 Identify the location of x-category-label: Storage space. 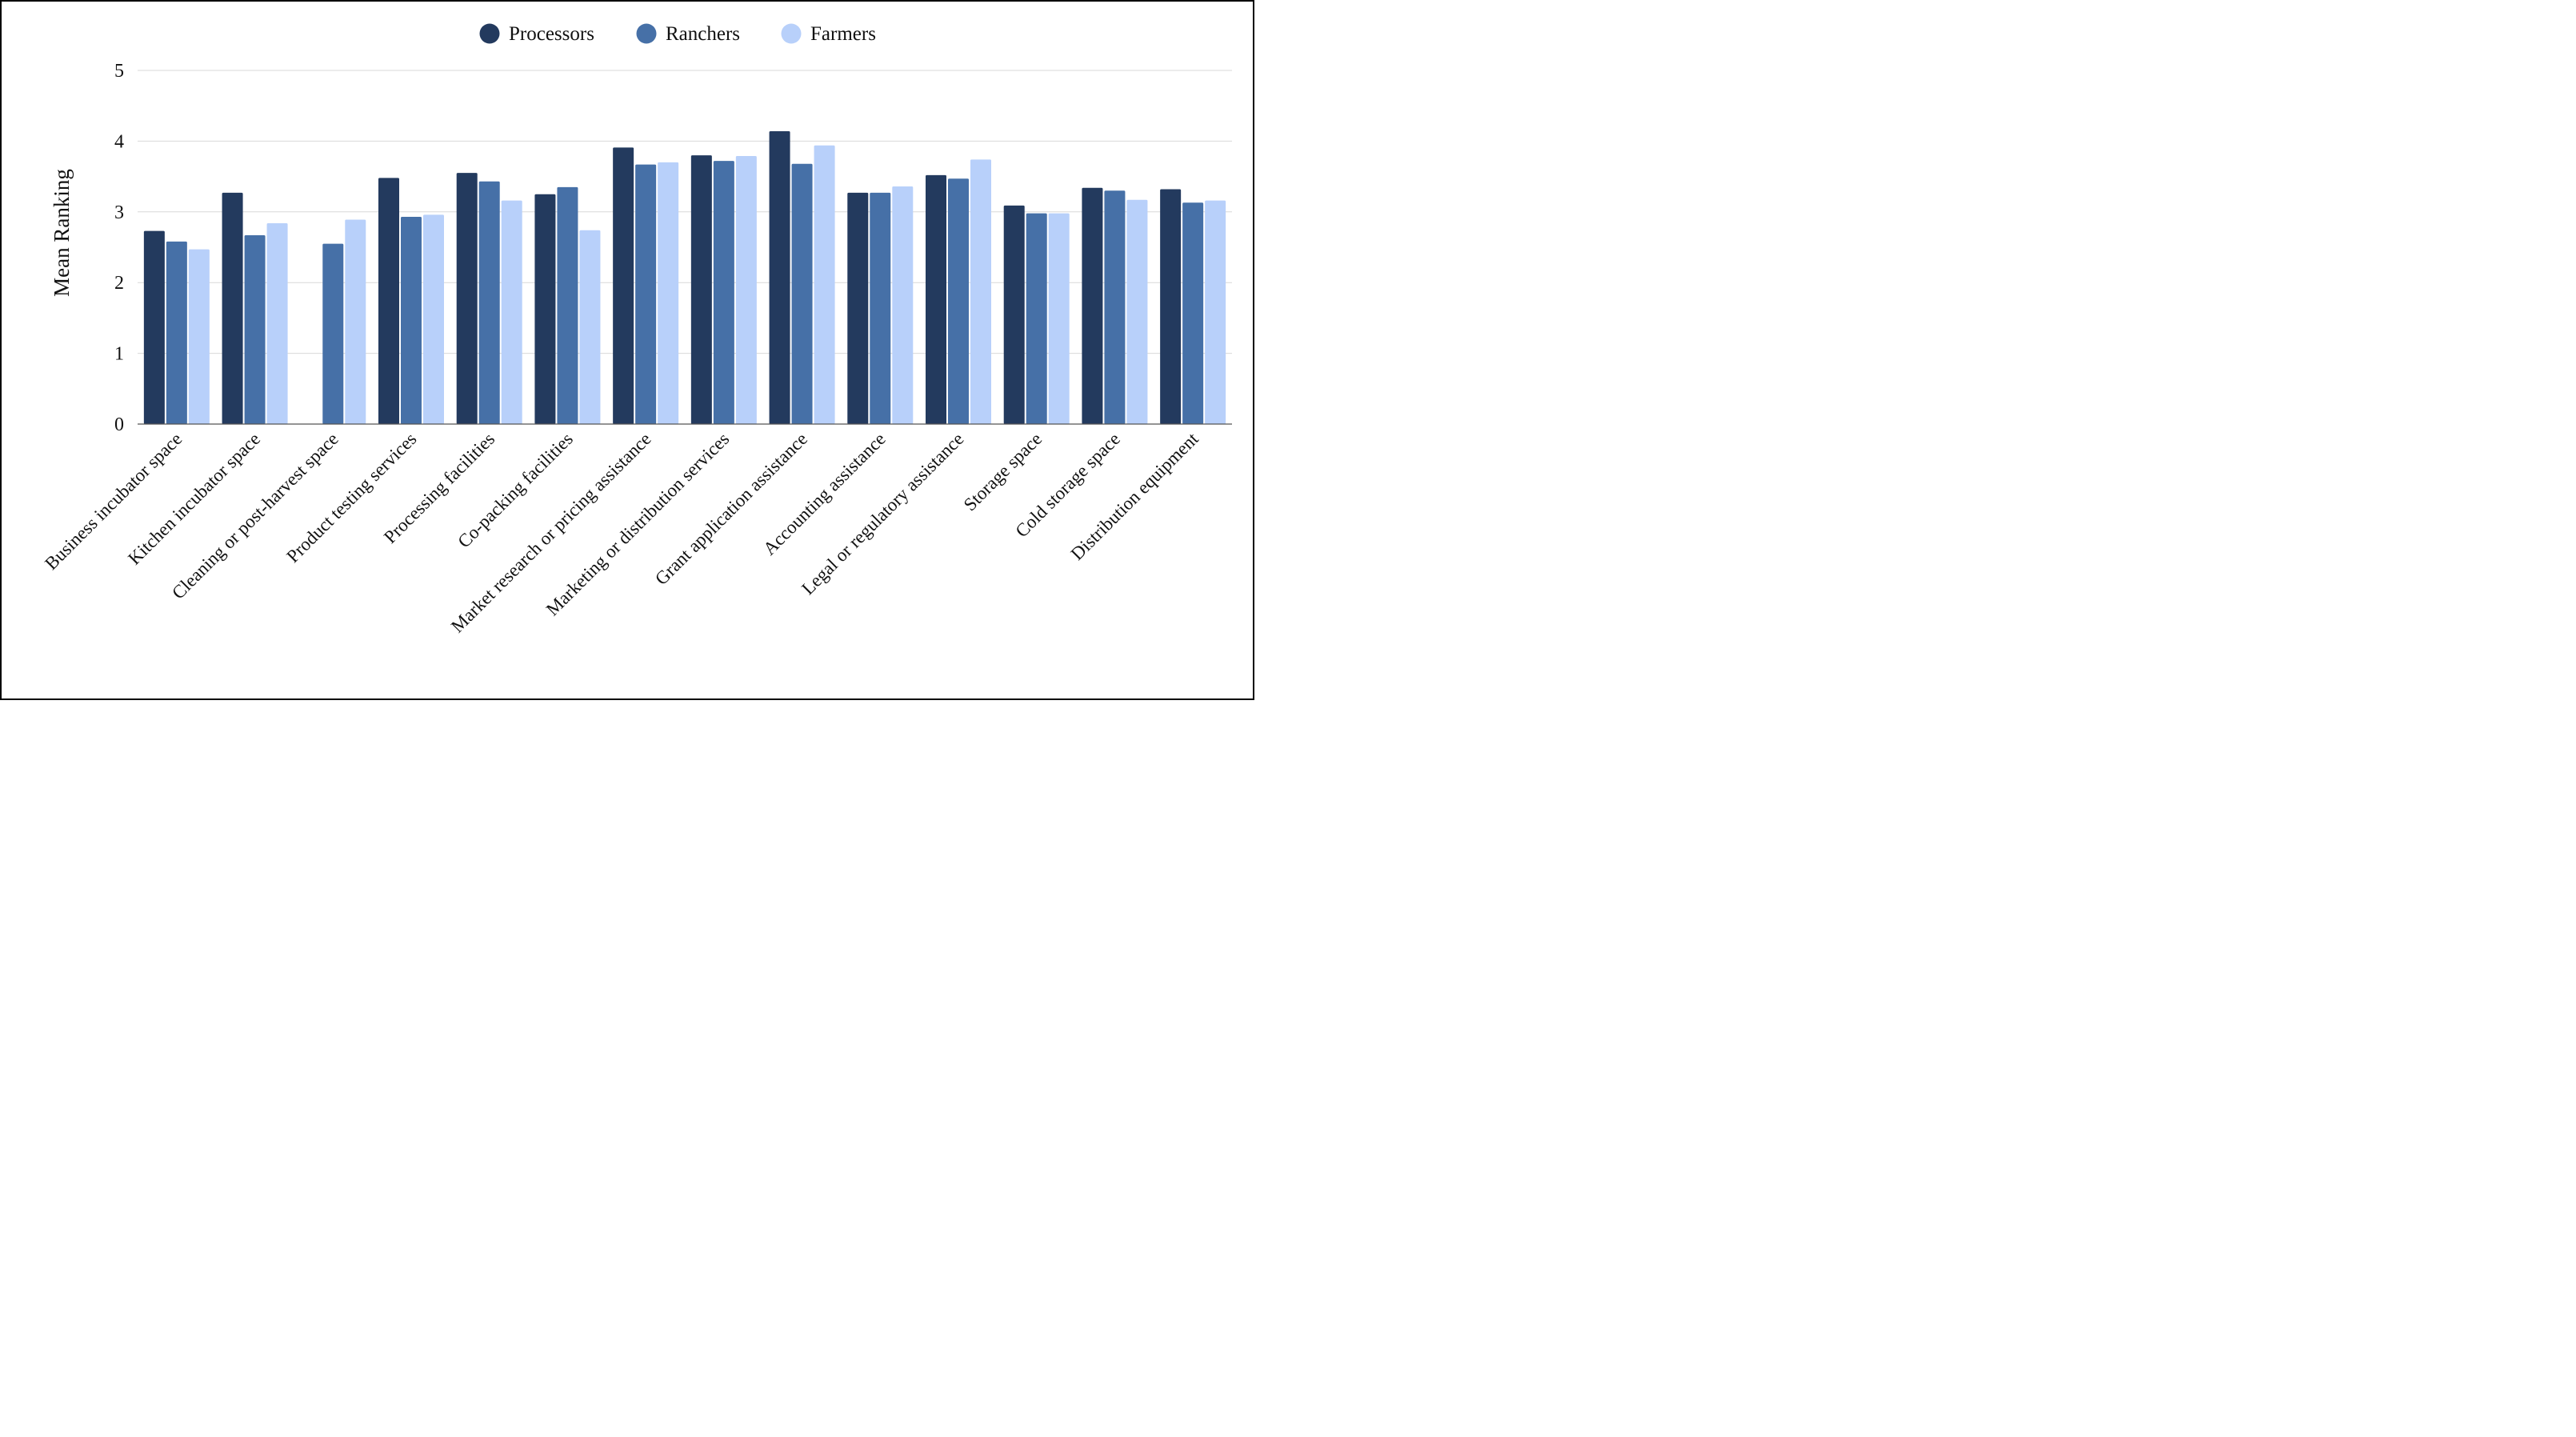
(1003, 472).